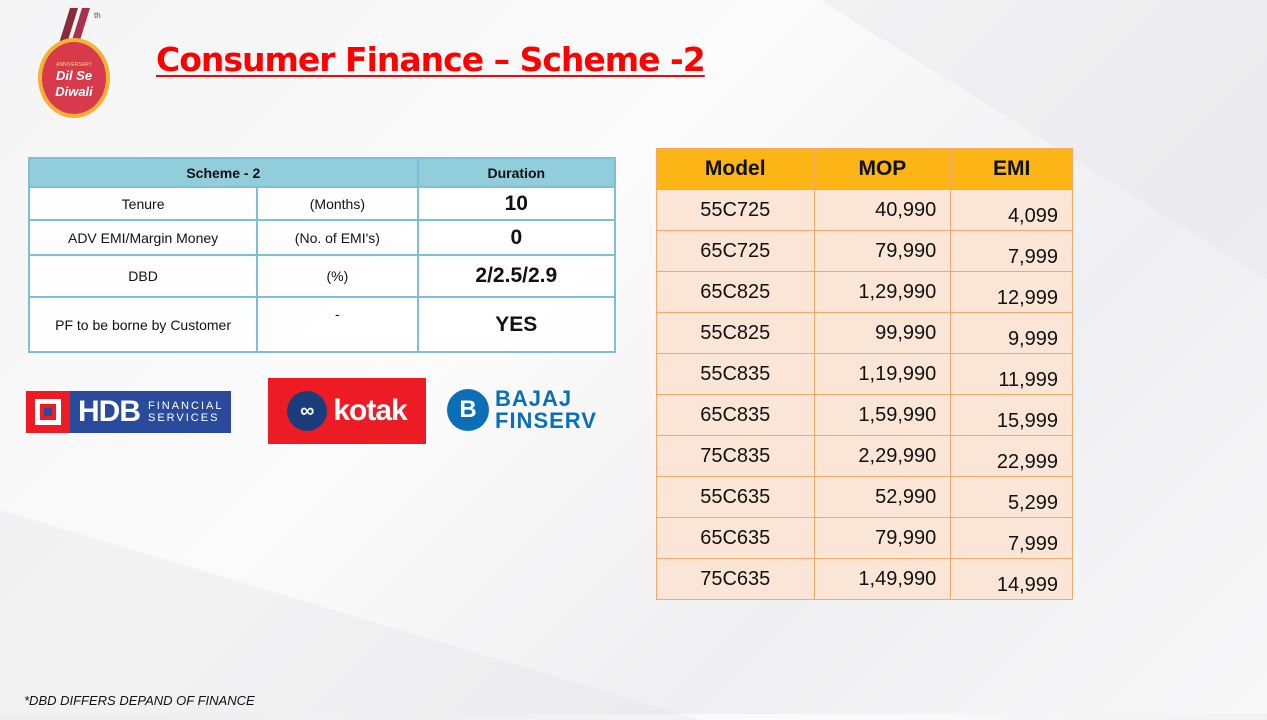 The image size is (1267, 720). I want to click on emi-cell: 14,999, so click(1011, 579).